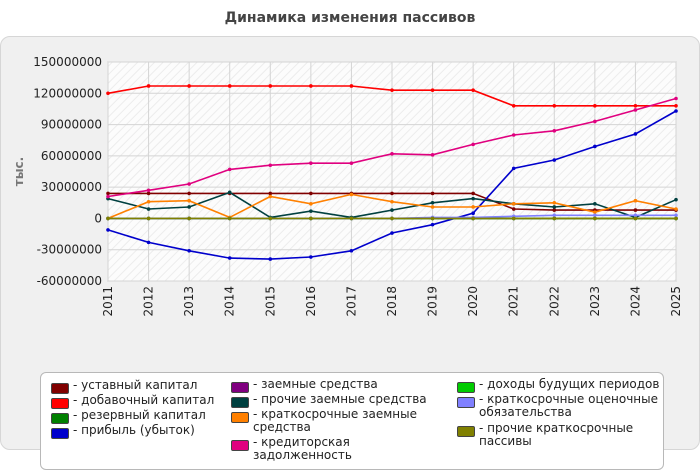  Describe the element at coordinates (514, 301) in the screenshot. I see `x-tick-label: 2021` at that location.